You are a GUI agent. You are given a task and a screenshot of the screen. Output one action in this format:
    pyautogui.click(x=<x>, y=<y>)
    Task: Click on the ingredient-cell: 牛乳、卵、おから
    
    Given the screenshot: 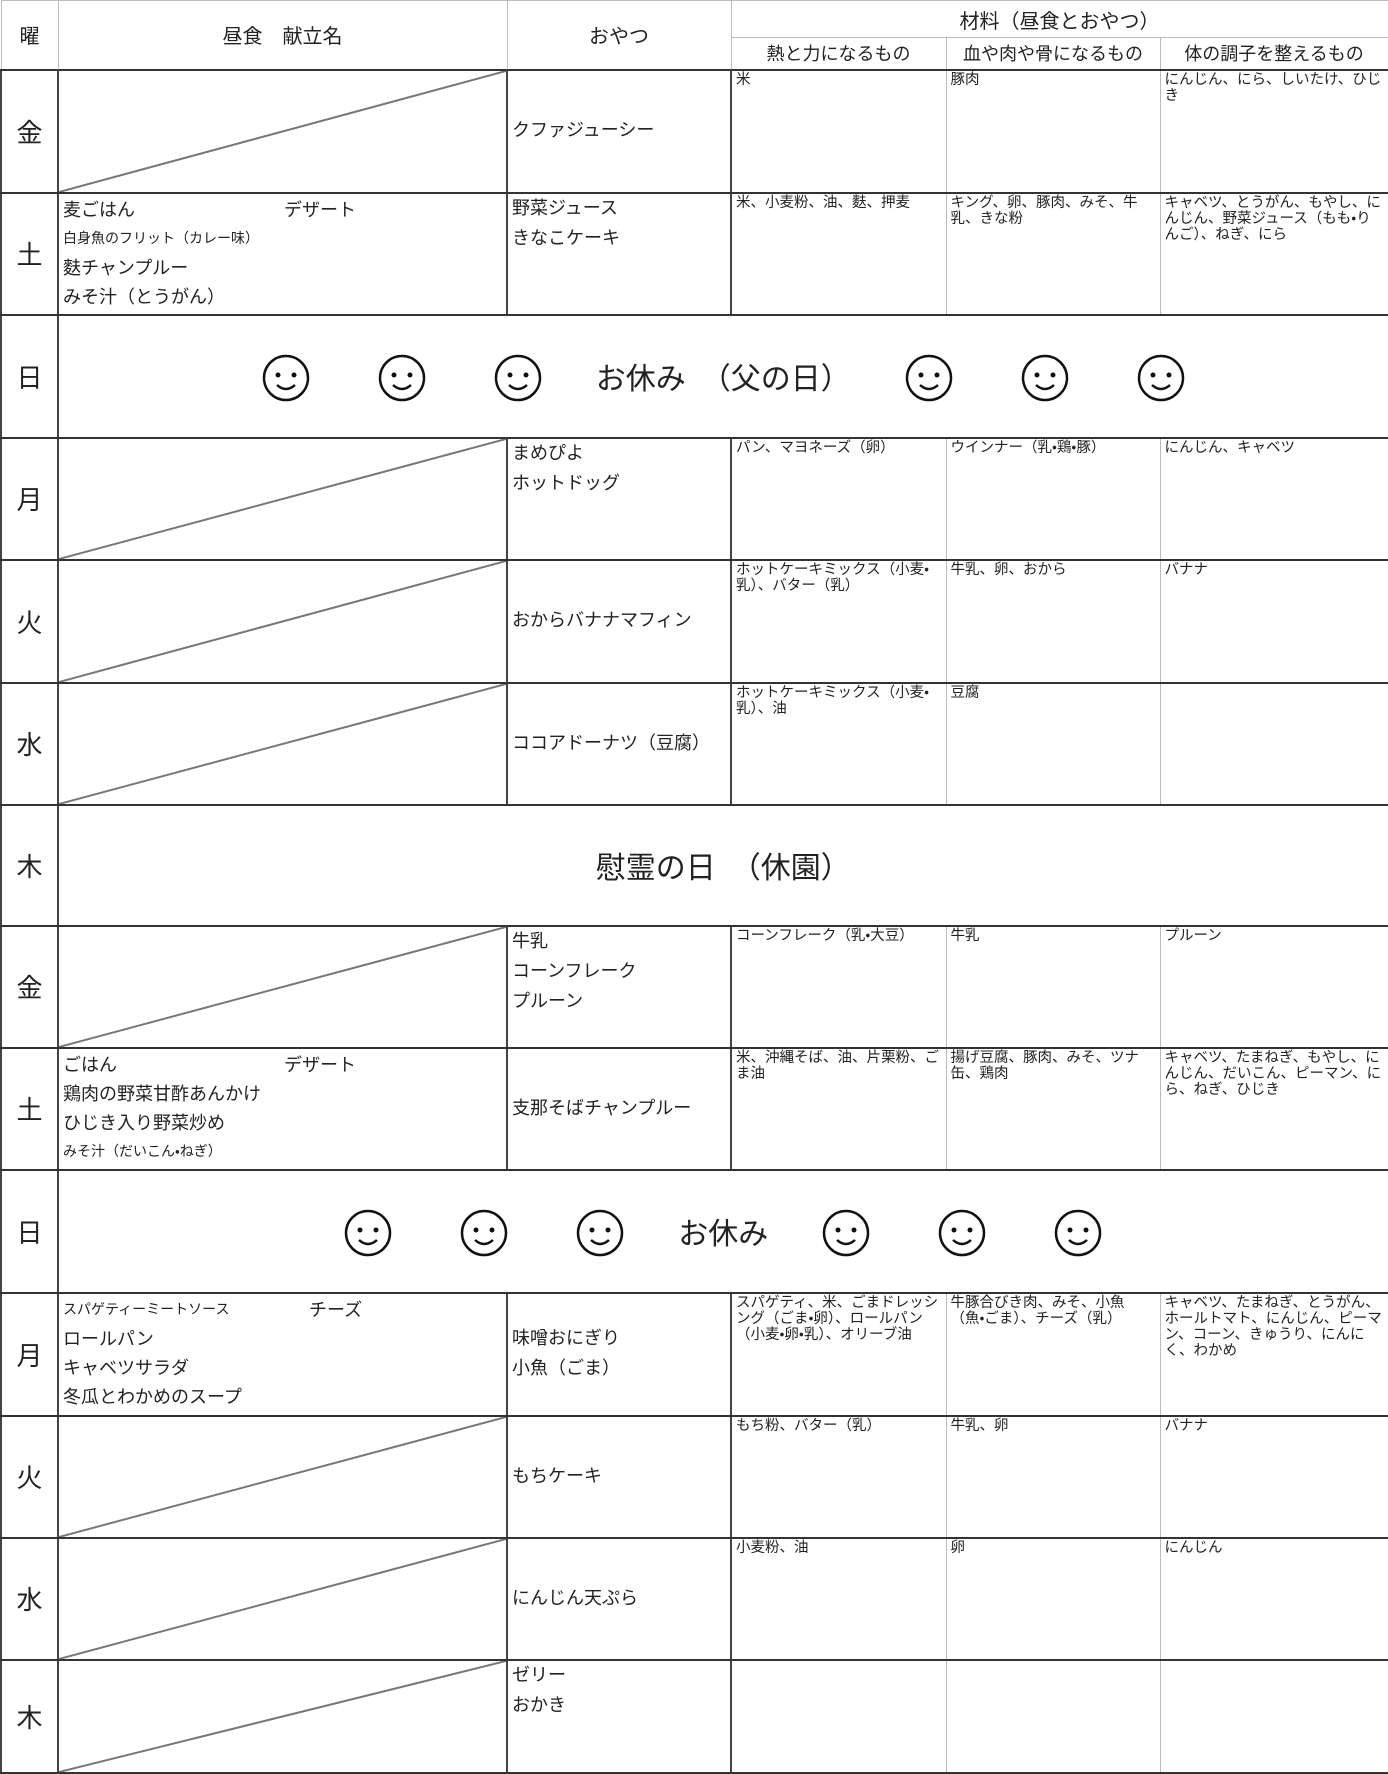 What is the action you would take?
    pyautogui.click(x=1053, y=621)
    